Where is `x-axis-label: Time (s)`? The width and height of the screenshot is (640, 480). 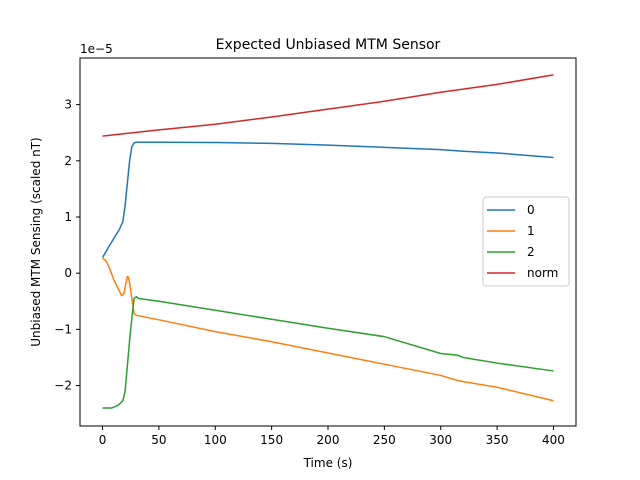
x-axis-label: Time (s) is located at coordinates (328, 463).